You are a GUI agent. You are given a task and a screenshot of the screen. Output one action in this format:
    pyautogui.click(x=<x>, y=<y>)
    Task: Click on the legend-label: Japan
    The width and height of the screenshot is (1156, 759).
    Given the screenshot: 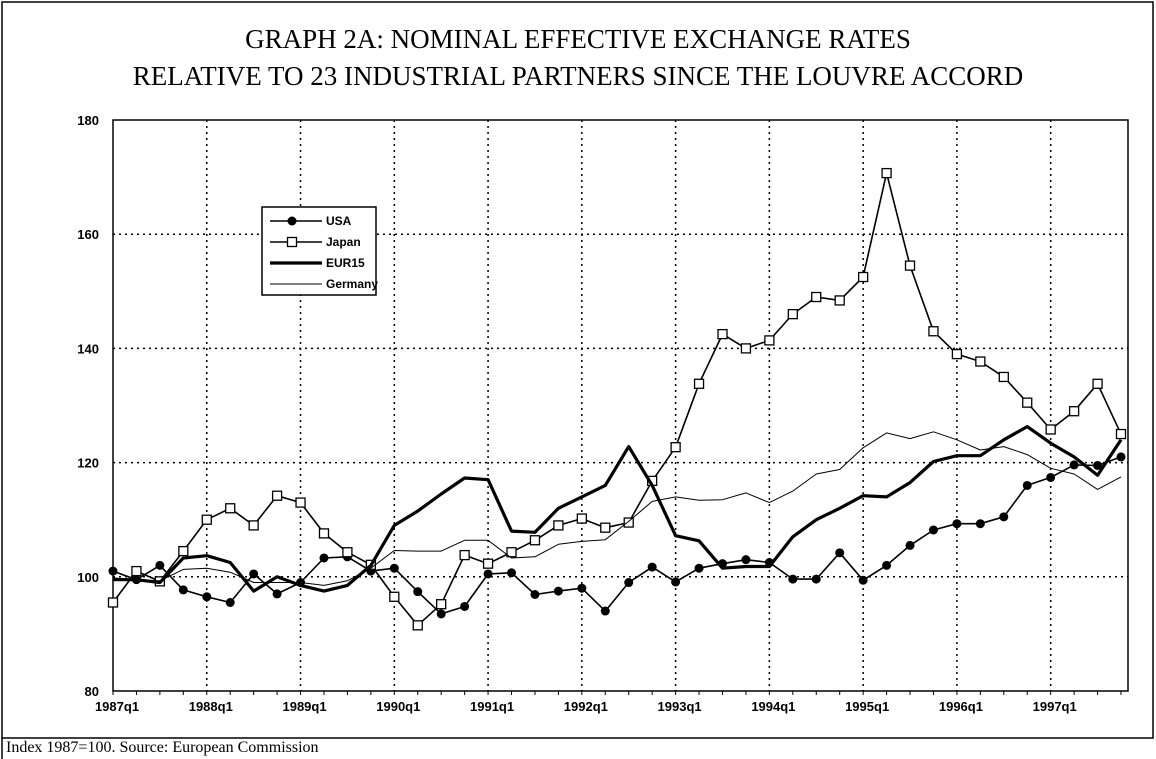 What is the action you would take?
    pyautogui.click(x=343, y=242)
    